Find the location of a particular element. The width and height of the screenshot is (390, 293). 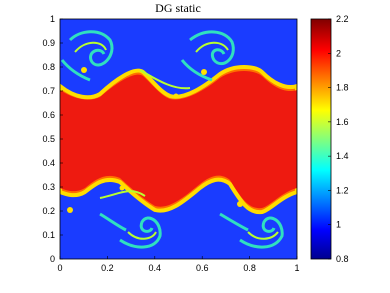

x-tick-label: 0 is located at coordinates (59, 268).